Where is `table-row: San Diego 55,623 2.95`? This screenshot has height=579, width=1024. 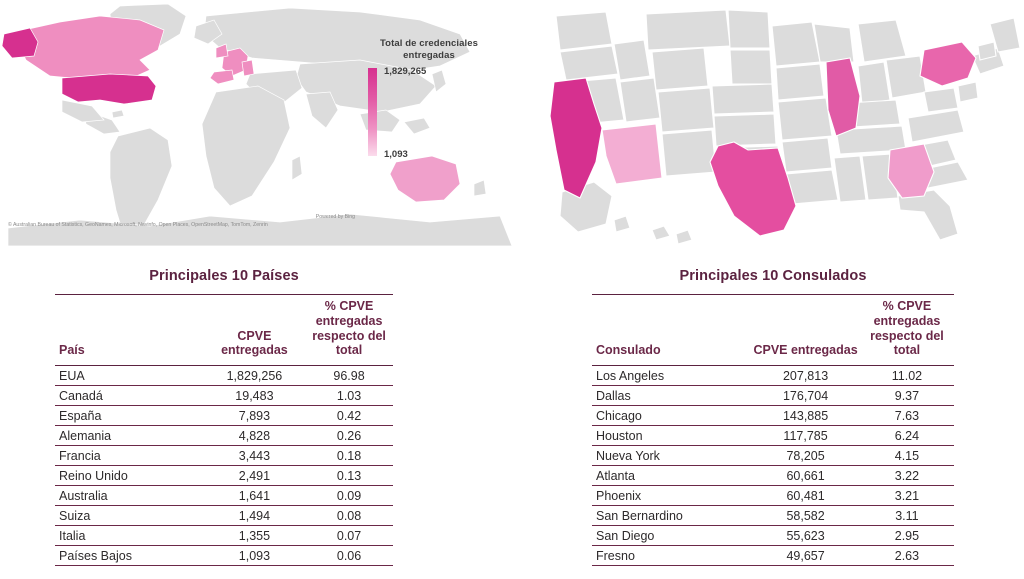 table-row: San Diego 55,623 2.95 is located at coordinates (773, 535).